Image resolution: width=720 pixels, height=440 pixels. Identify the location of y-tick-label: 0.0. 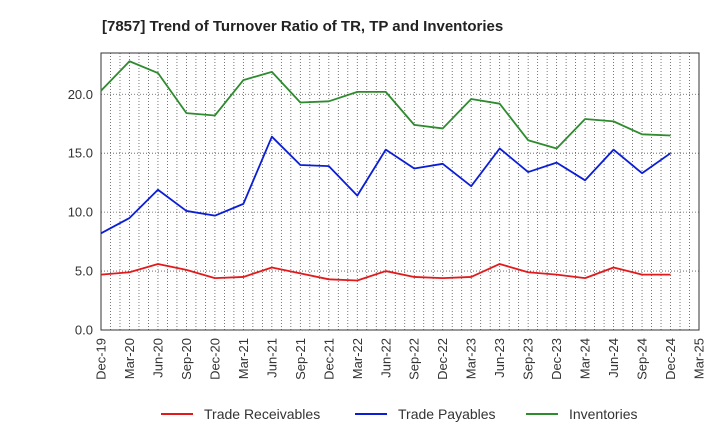
(84, 330).